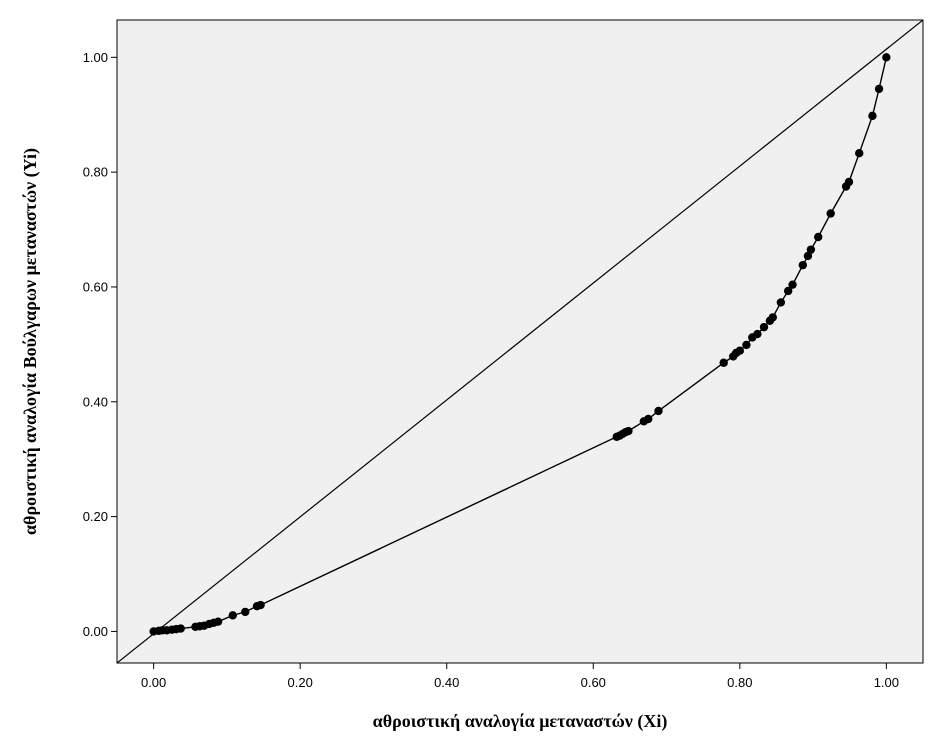 The image size is (932, 748). Describe the element at coordinates (446, 682) in the screenshot. I see `x-tick-label: 0.40` at that location.